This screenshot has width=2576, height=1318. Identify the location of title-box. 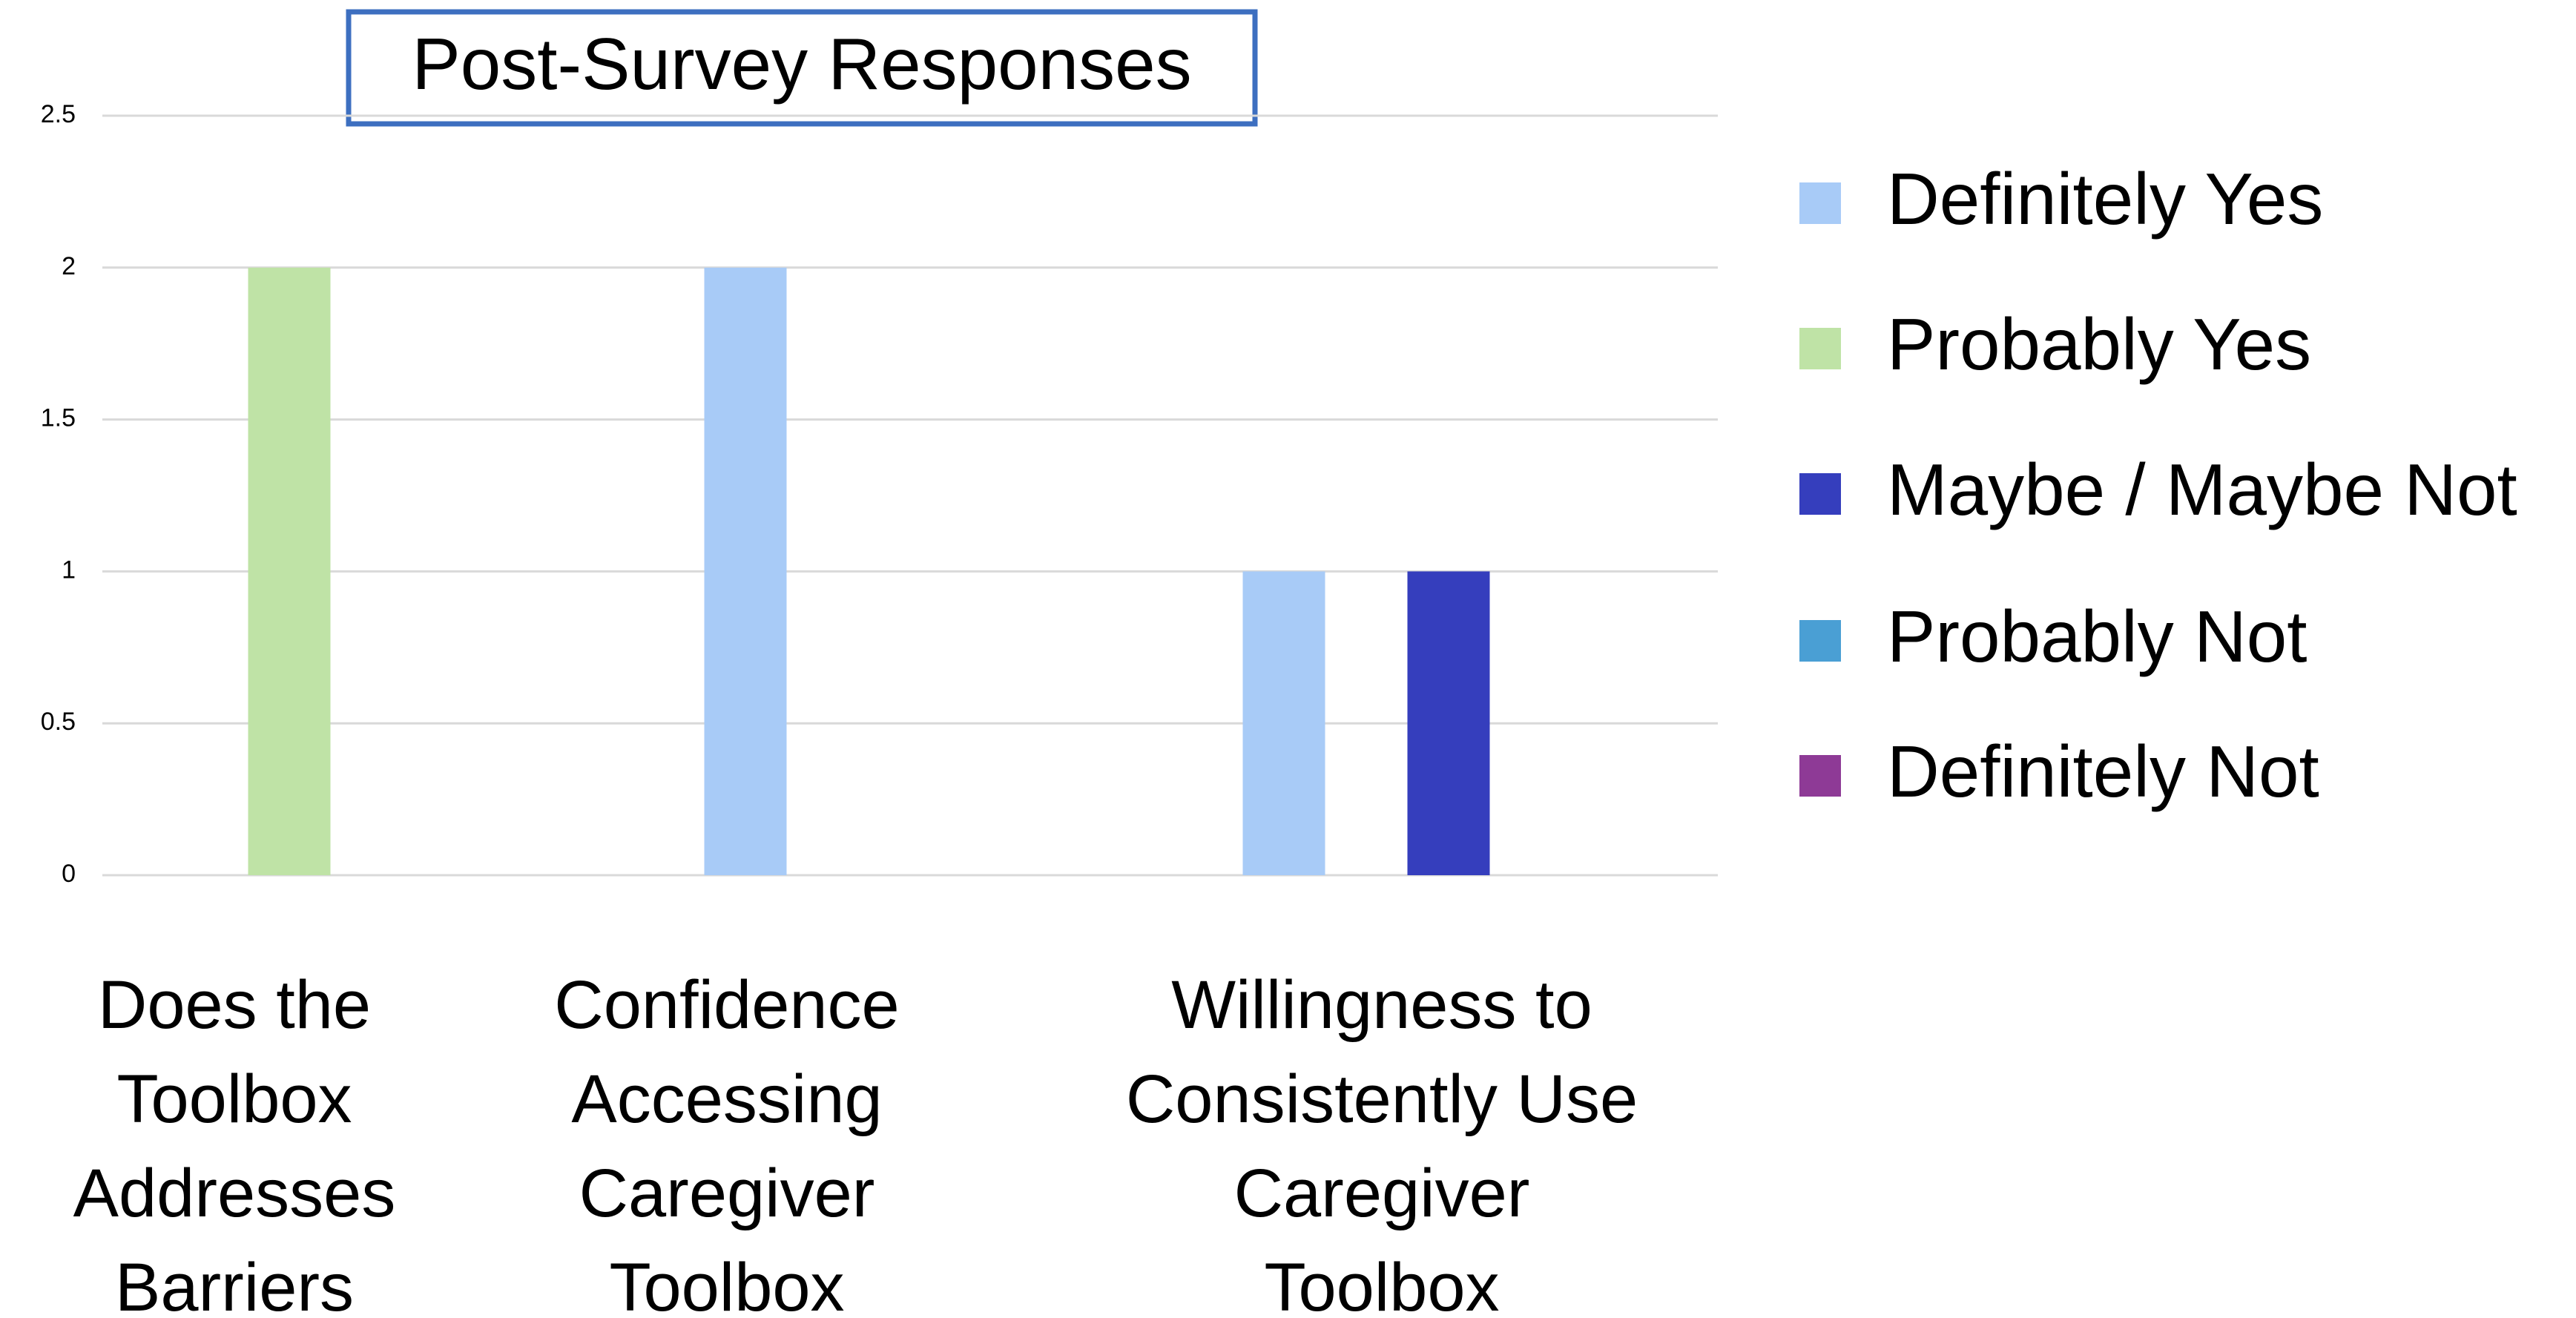
(802, 68).